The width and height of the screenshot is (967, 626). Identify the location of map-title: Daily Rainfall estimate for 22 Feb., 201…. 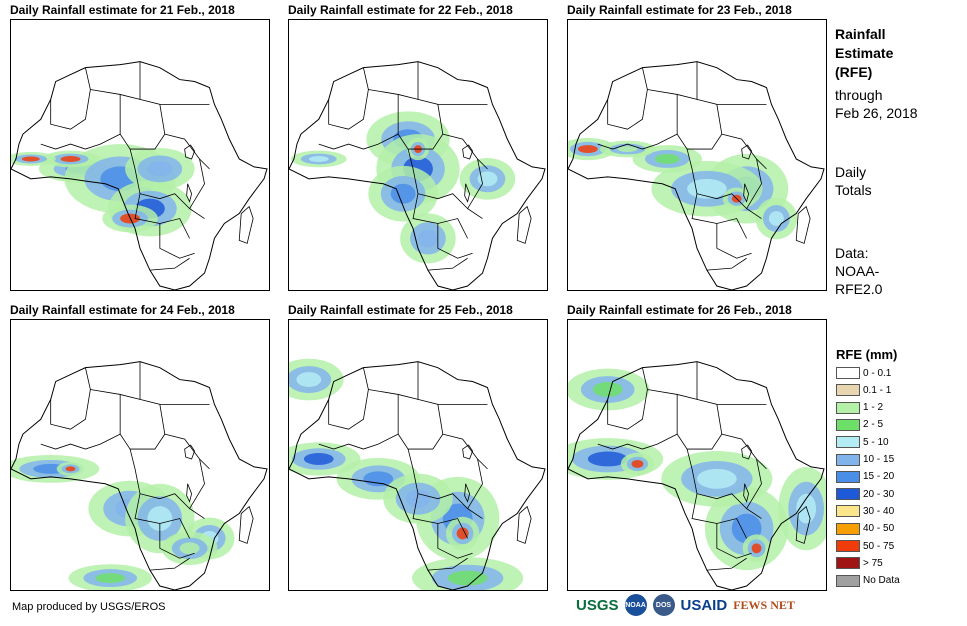
(400, 10).